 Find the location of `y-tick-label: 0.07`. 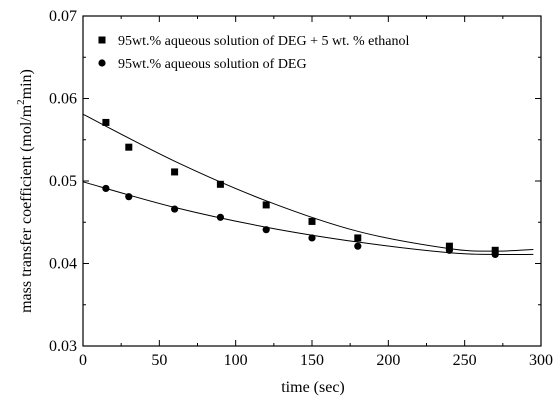

y-tick-label: 0.07 is located at coordinates (63, 16).